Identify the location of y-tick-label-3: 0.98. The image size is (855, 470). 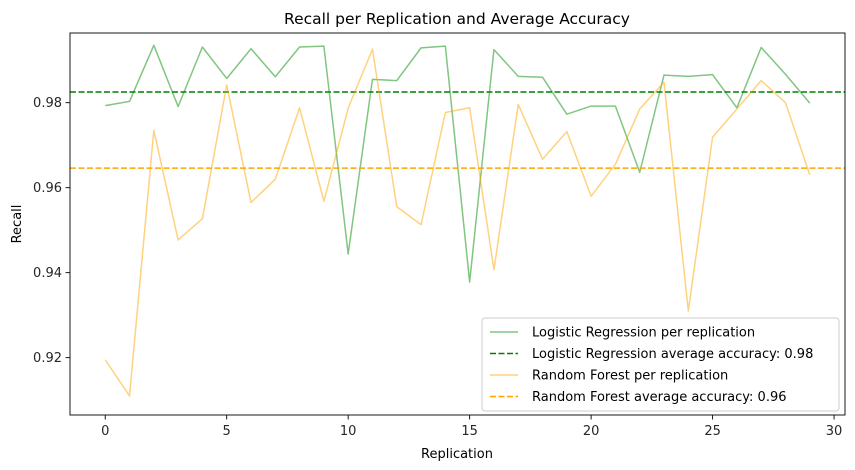
(47, 103).